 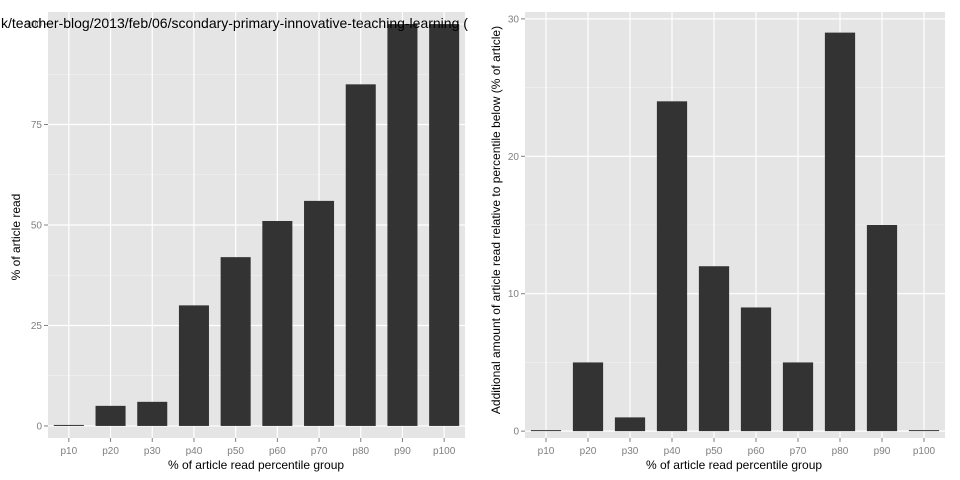 I want to click on right-x-tick-label: p80, so click(x=840, y=451).